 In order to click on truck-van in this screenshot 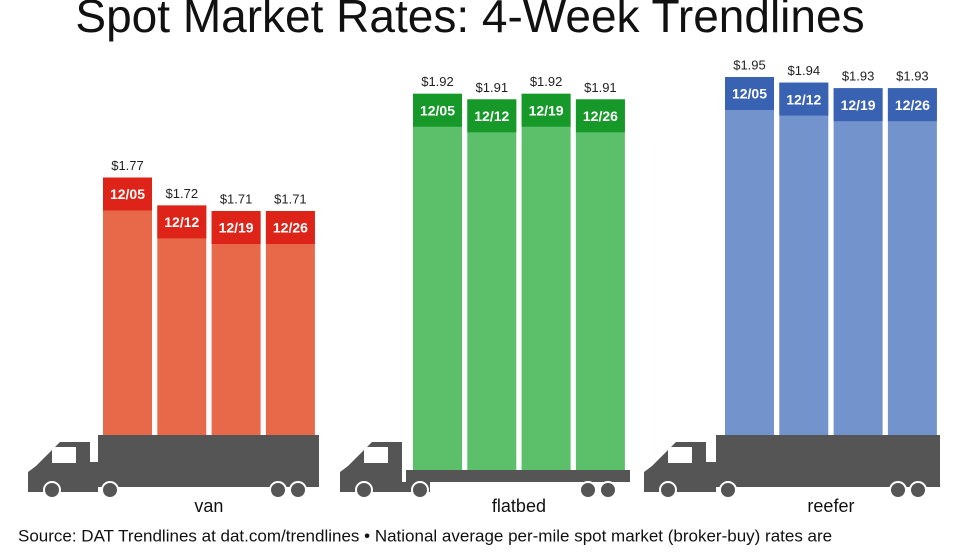, I will do `click(173, 467)`.